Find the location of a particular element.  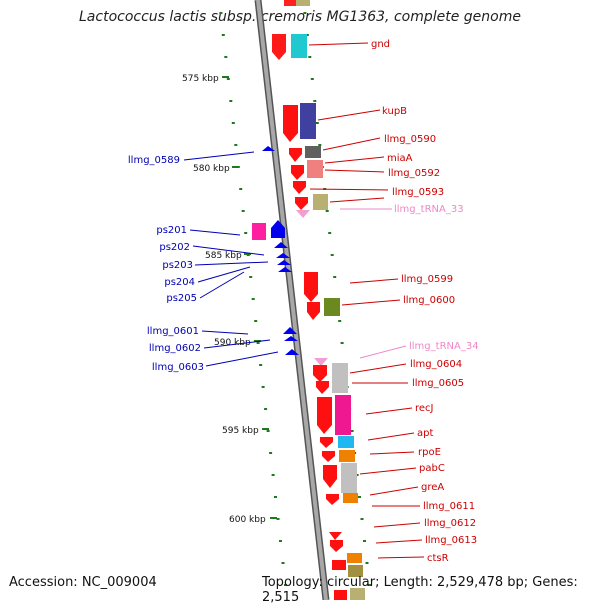

gene-label: llmg_0600 is located at coordinates (429, 300).